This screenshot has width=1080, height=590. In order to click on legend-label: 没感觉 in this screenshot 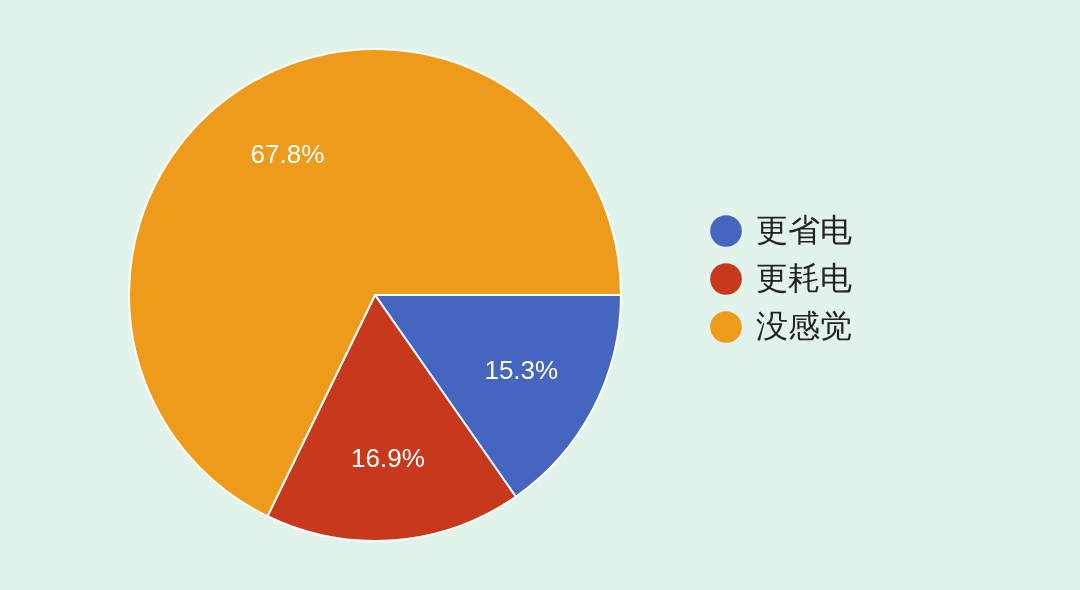, I will do `click(804, 326)`.